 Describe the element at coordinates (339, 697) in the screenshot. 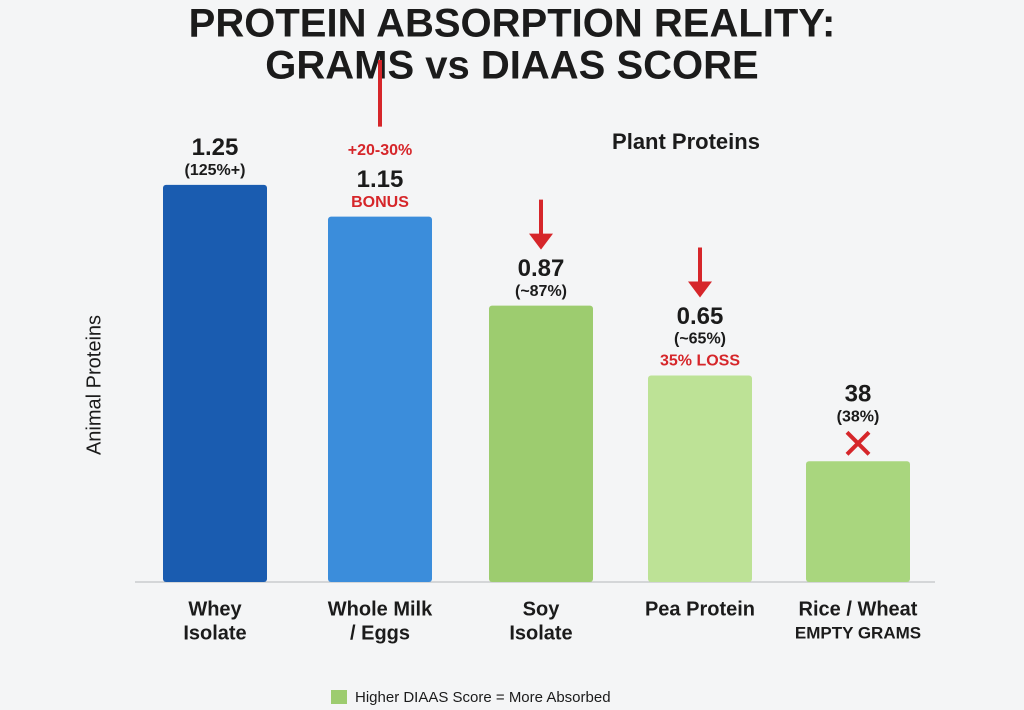

I see `legend-swatch` at that location.